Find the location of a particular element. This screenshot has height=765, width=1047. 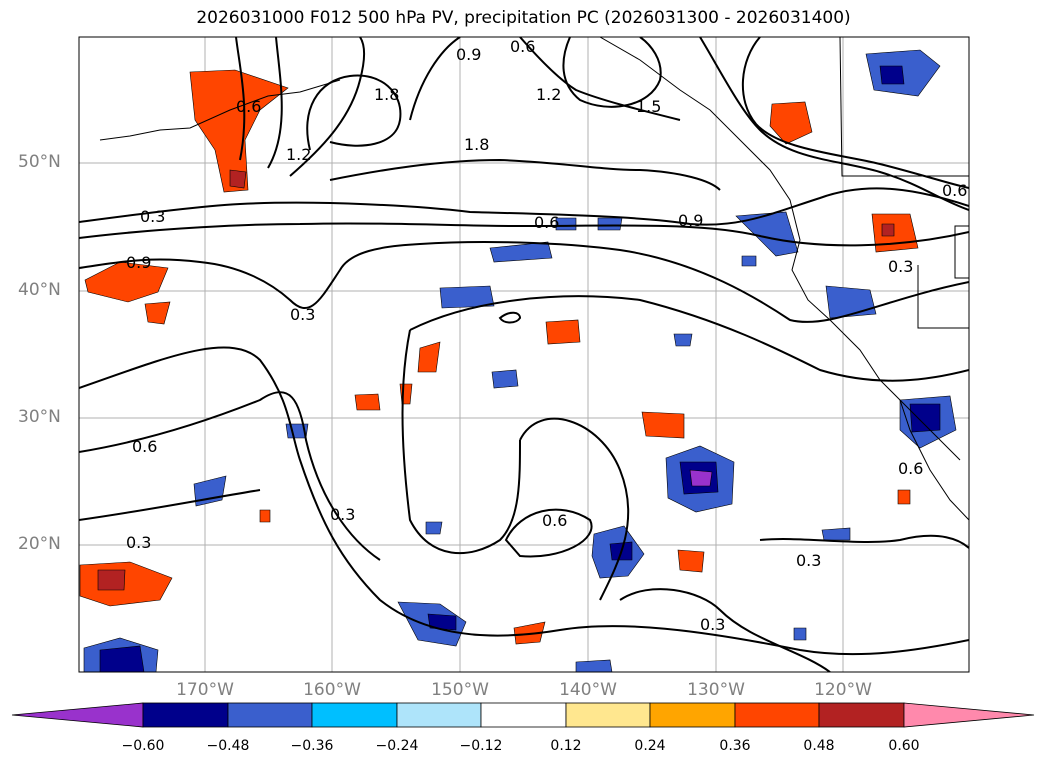

colorbar-tick: −0.24 is located at coordinates (397, 746).